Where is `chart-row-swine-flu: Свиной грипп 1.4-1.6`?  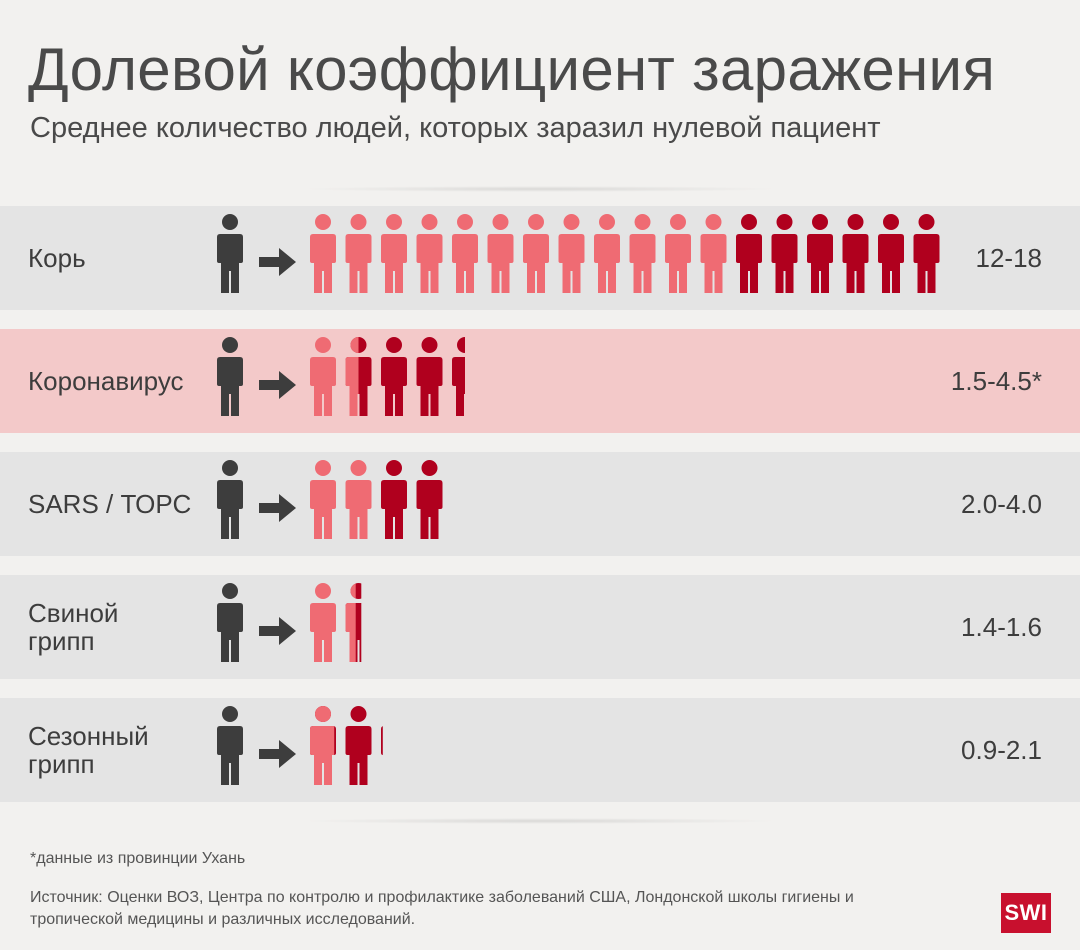 chart-row-swine-flu: Свиной грипп 1.4-1.6 is located at coordinates (540, 627).